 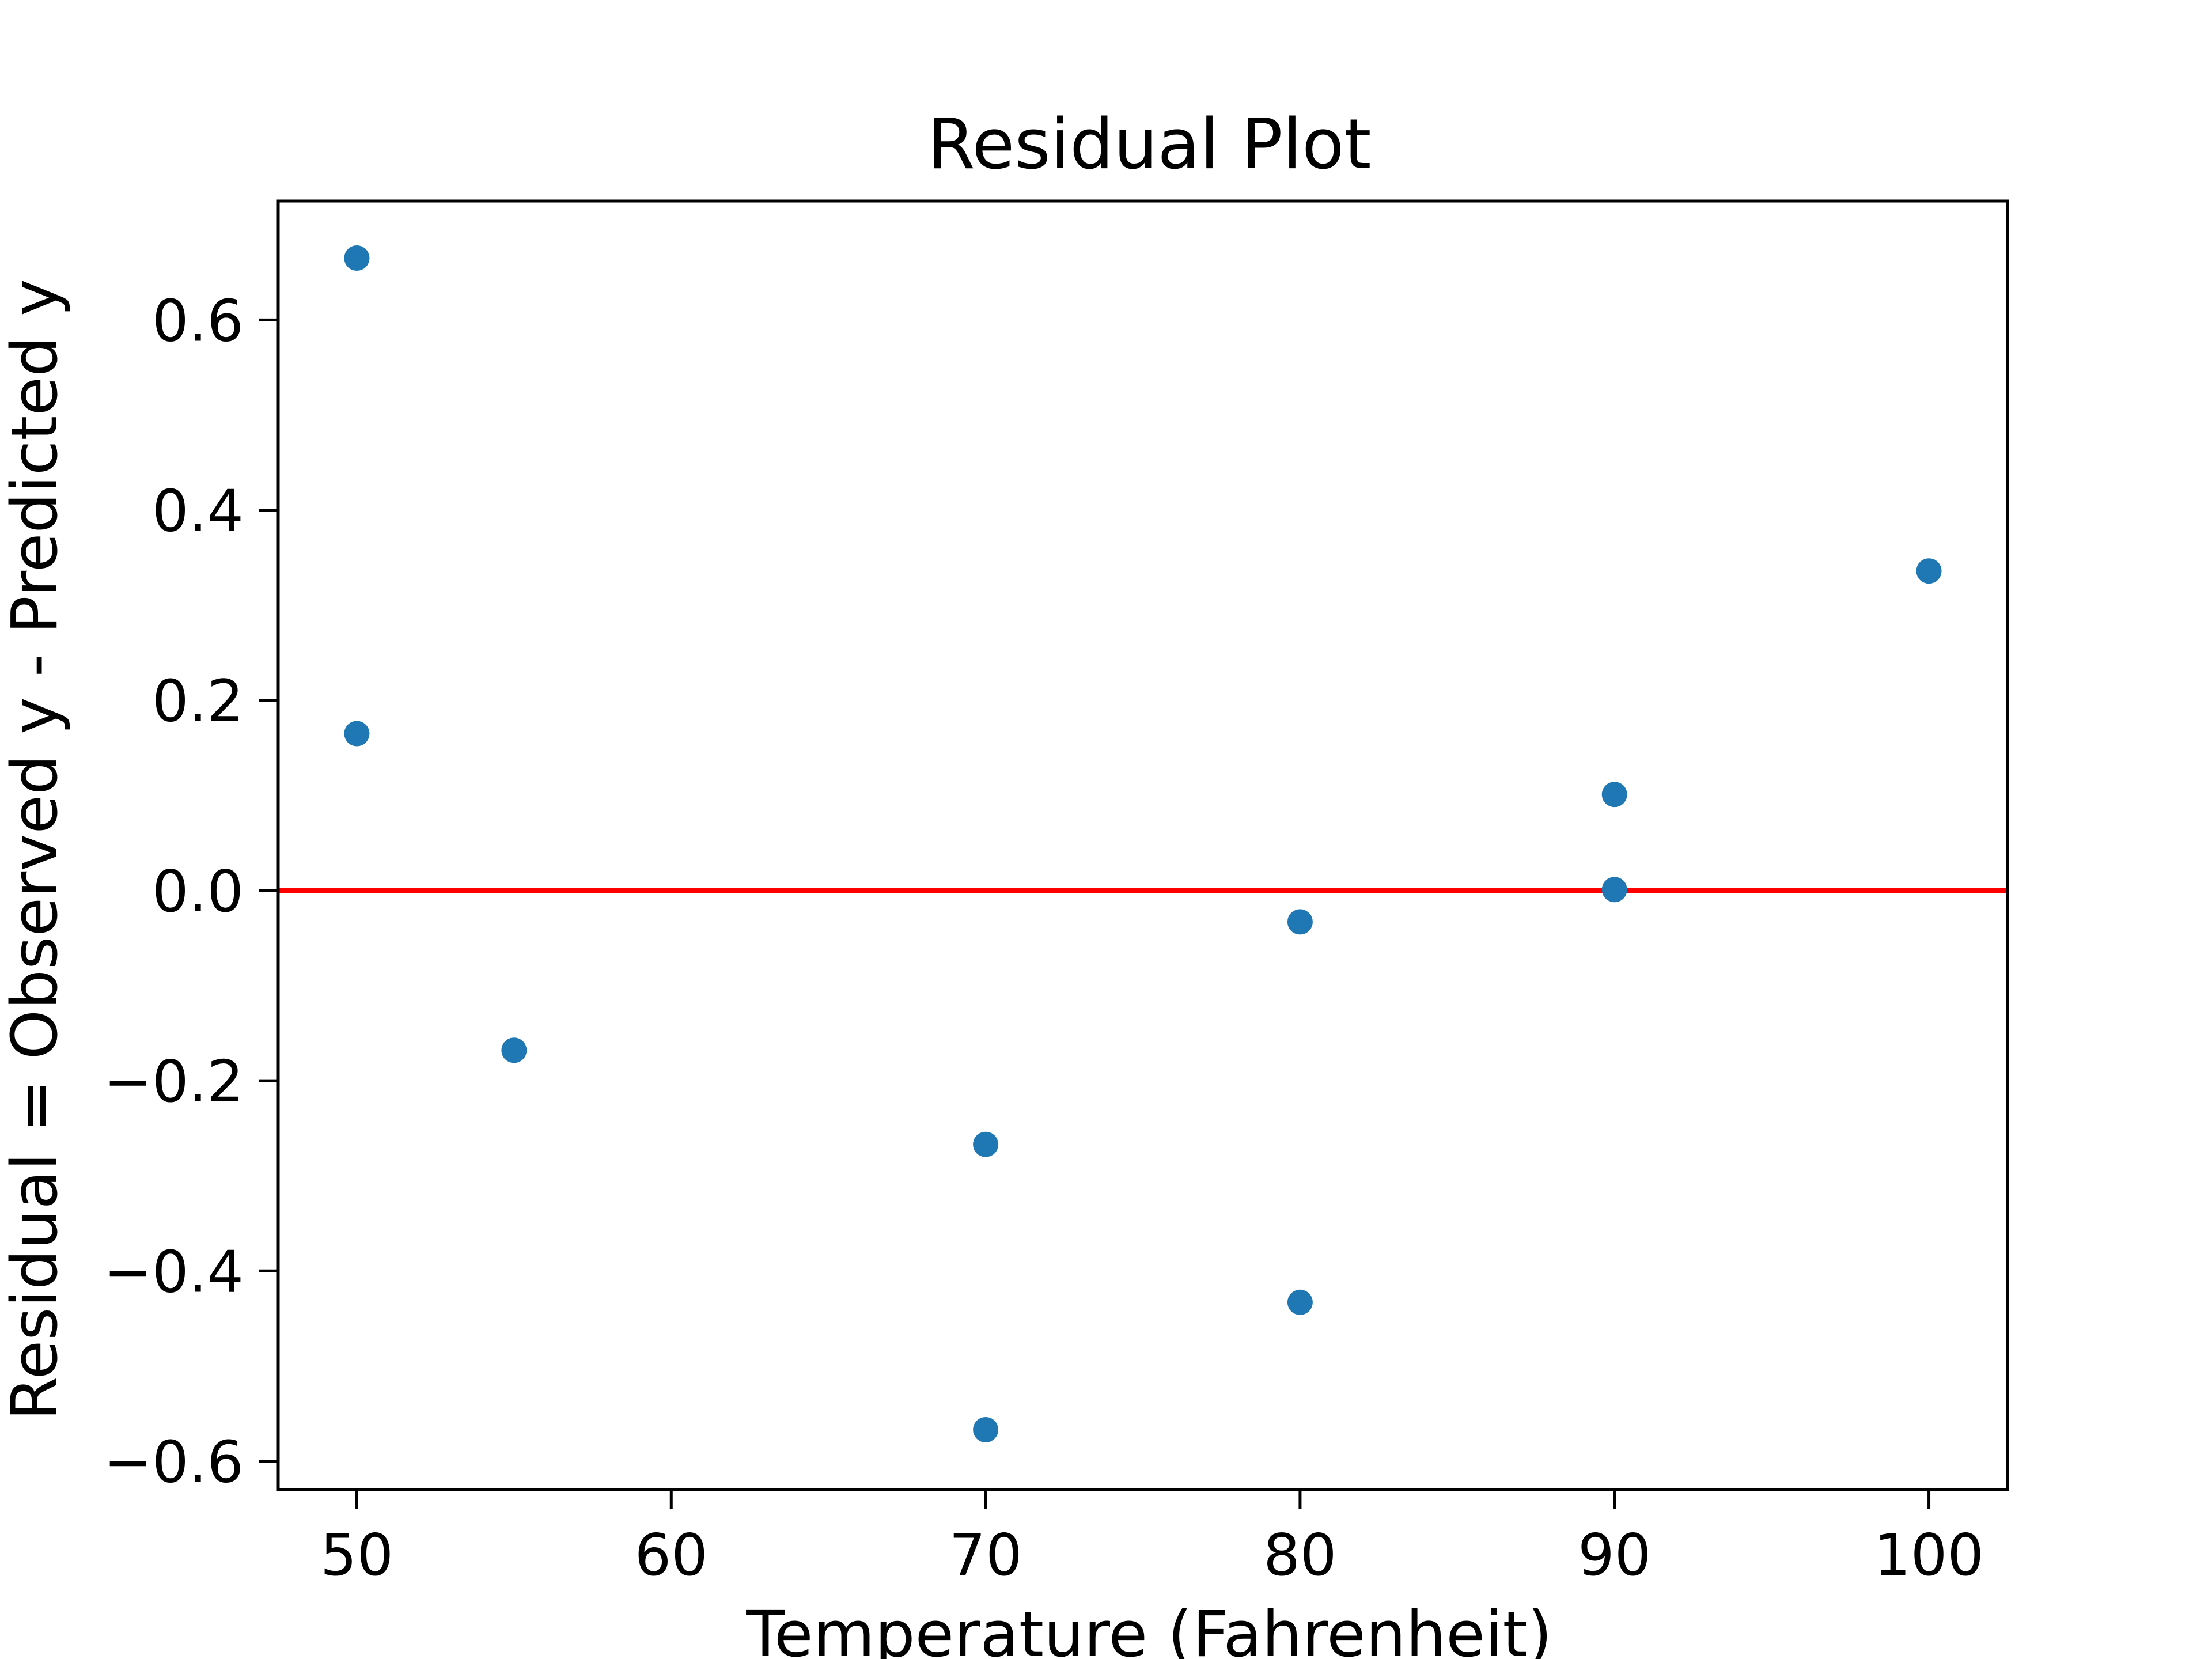 What do you see at coordinates (1614, 1555) in the screenshot?
I see `x-tick-label: 90` at bounding box center [1614, 1555].